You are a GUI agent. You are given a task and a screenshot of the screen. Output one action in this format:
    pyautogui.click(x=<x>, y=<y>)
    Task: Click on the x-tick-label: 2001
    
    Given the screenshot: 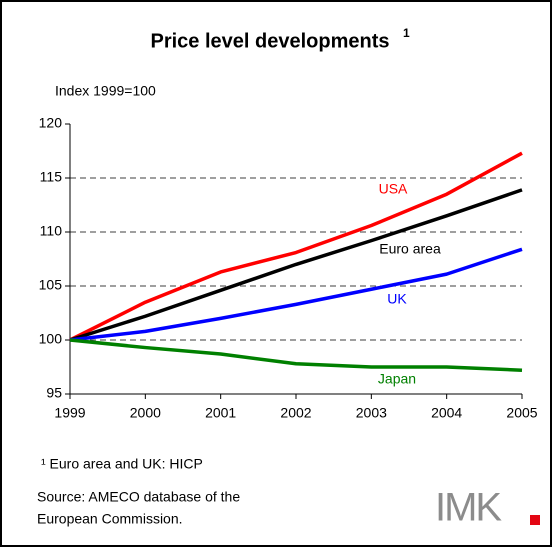 What is the action you would take?
    pyautogui.click(x=220, y=413)
    